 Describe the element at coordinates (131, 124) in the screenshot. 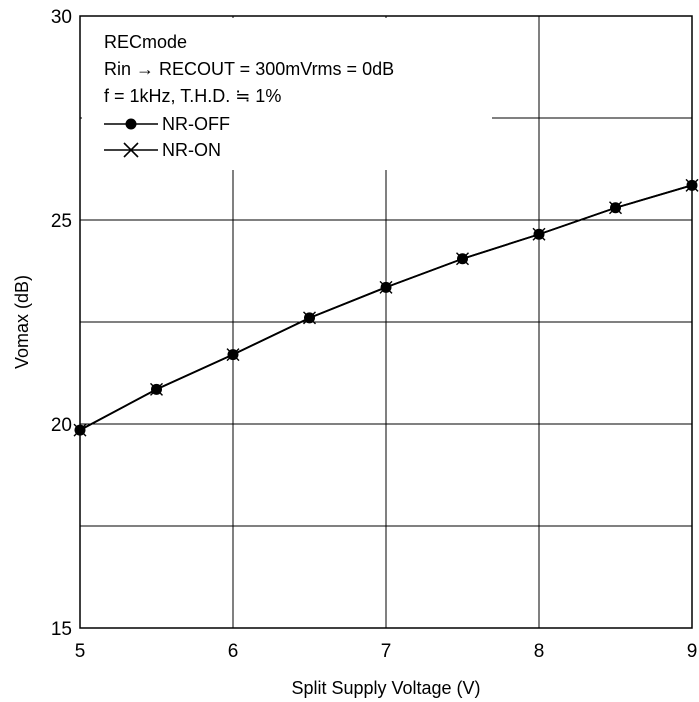

I see `legend-marker-nr-off` at that location.